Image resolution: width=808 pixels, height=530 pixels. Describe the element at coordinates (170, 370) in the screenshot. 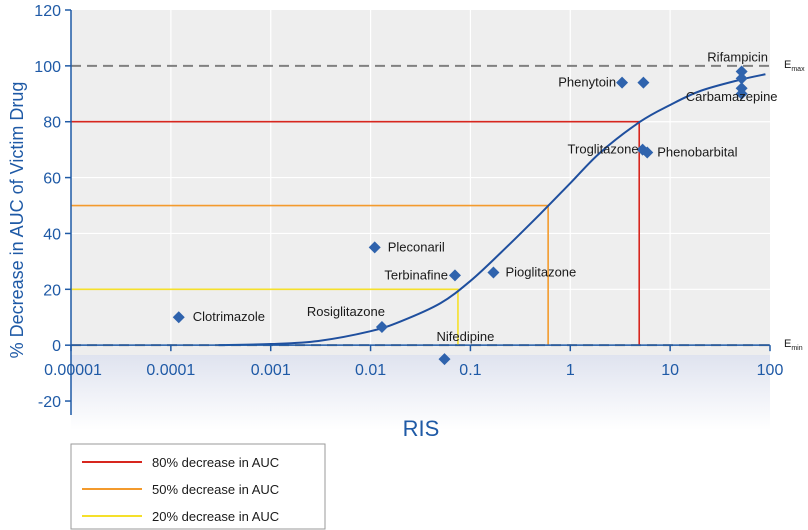

I see `x-tick-label: 0.0001` at that location.